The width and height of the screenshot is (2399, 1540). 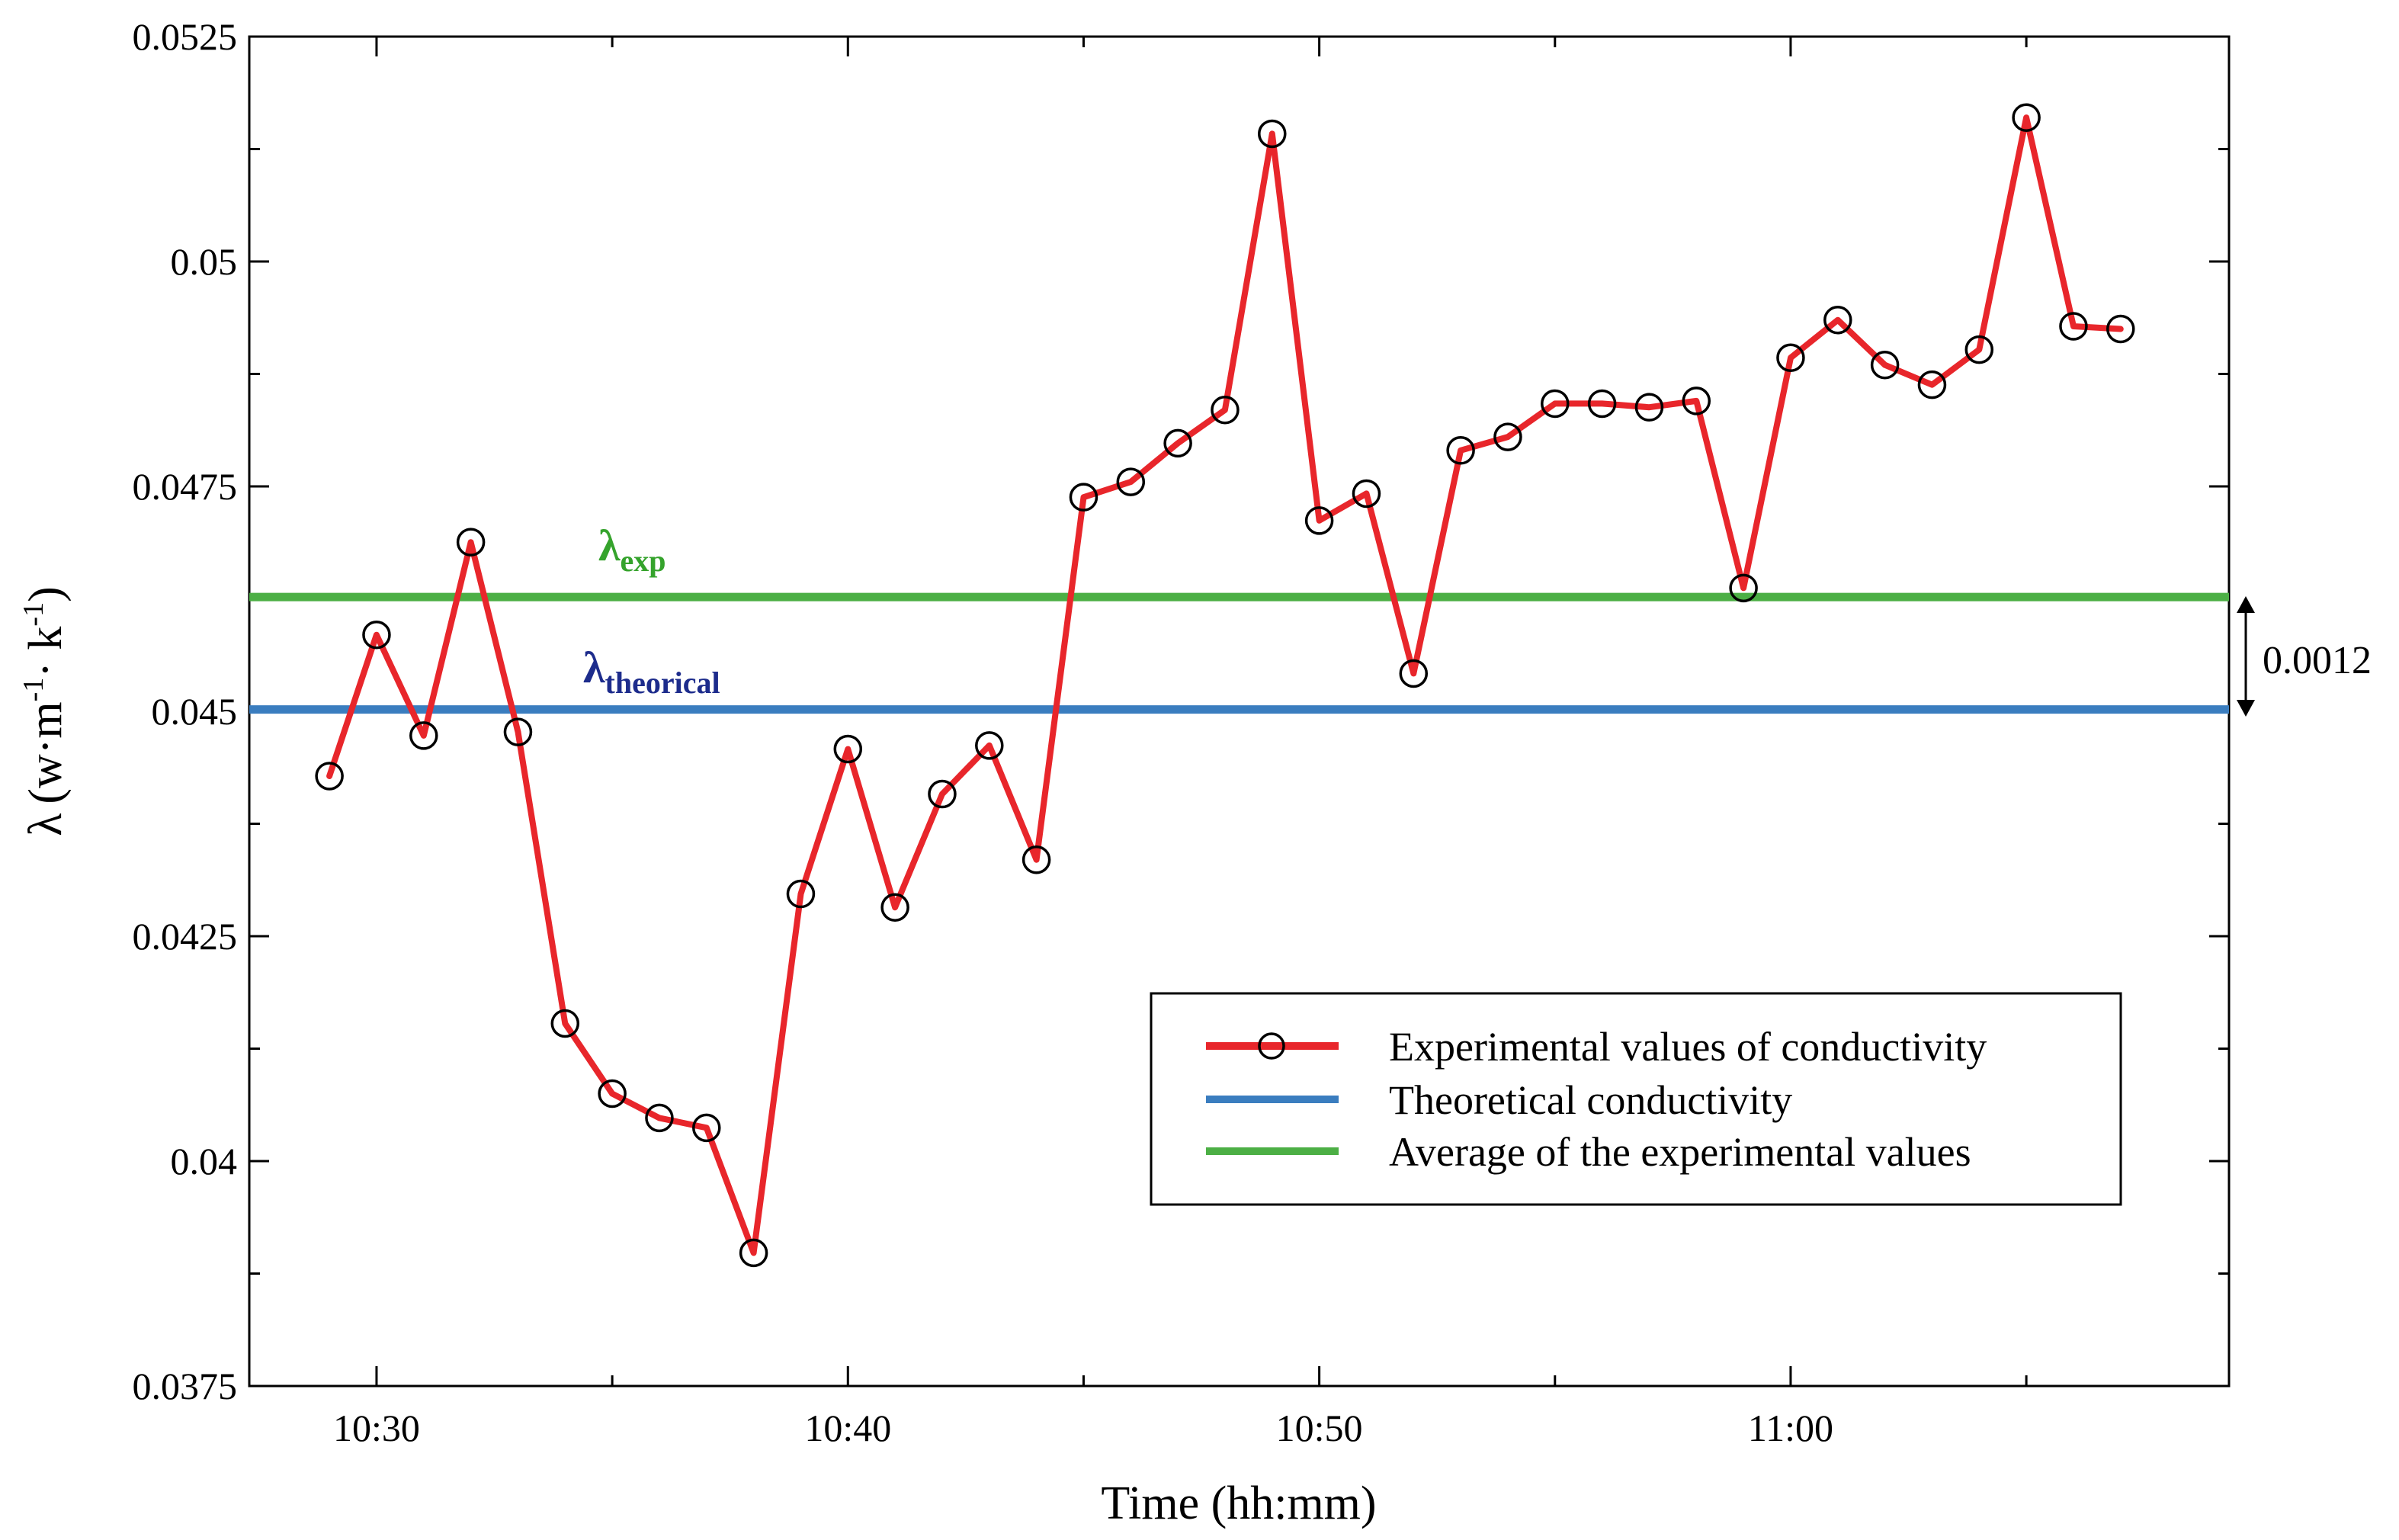 What do you see at coordinates (1688, 1047) in the screenshot?
I see `legend-label-experimental: Experimental values of conductivity` at bounding box center [1688, 1047].